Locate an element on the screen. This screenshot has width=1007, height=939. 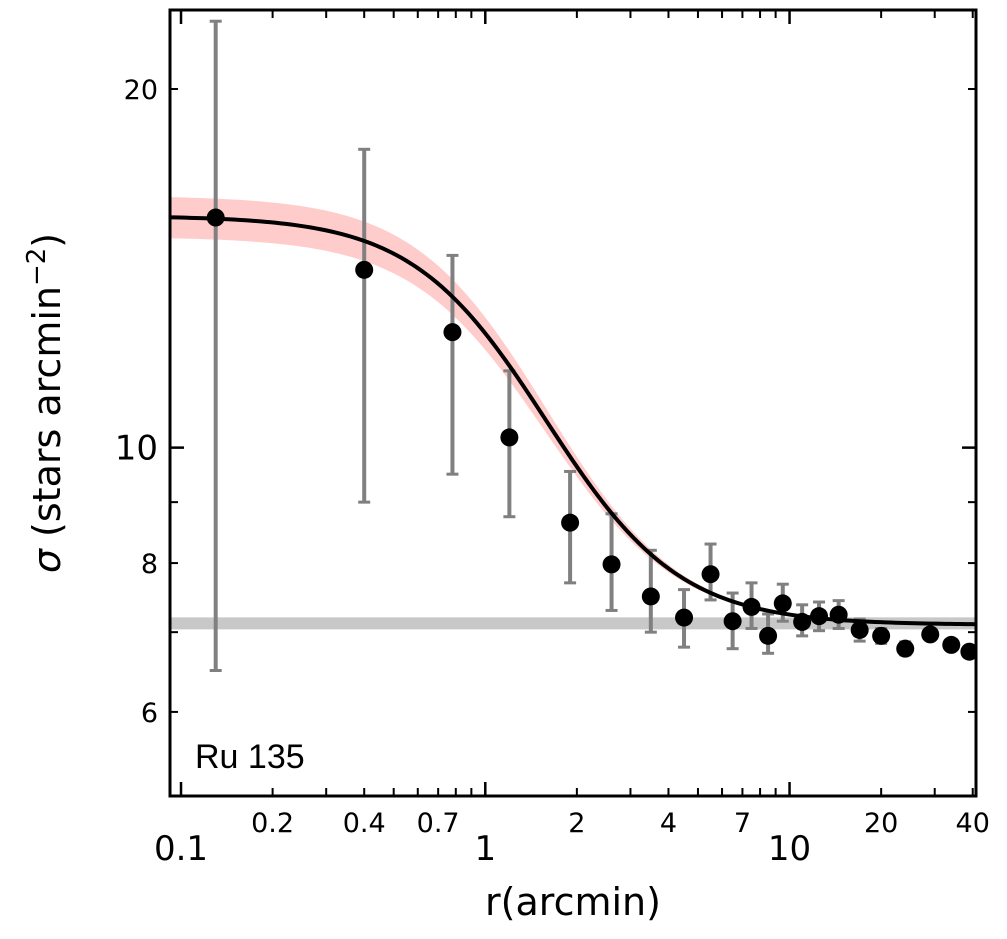
x-tick-label: 1 is located at coordinates (485, 849).